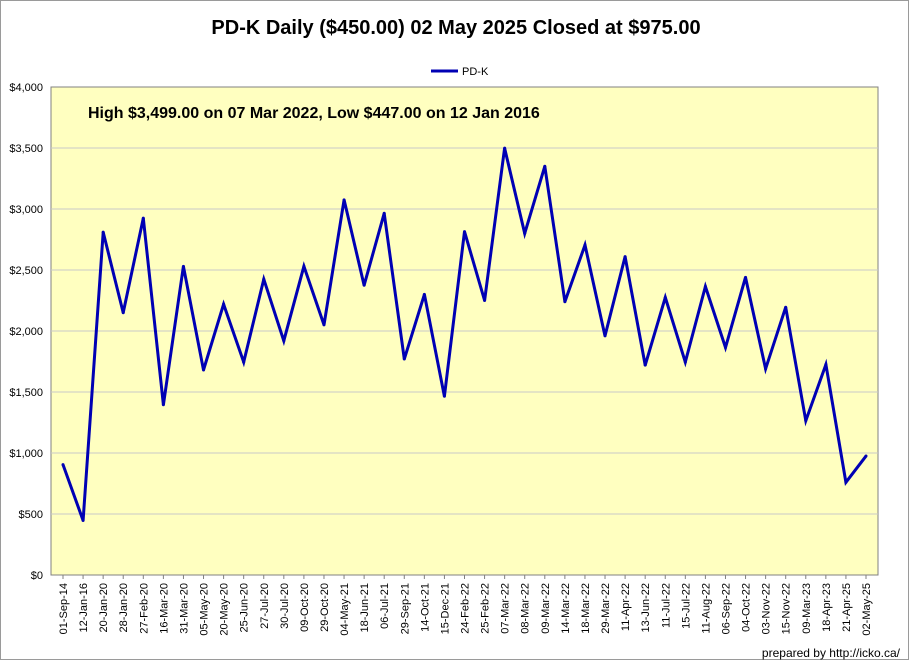 The image size is (909, 661). What do you see at coordinates (26, 210) in the screenshot?
I see `y-tick-label: $3,000` at bounding box center [26, 210].